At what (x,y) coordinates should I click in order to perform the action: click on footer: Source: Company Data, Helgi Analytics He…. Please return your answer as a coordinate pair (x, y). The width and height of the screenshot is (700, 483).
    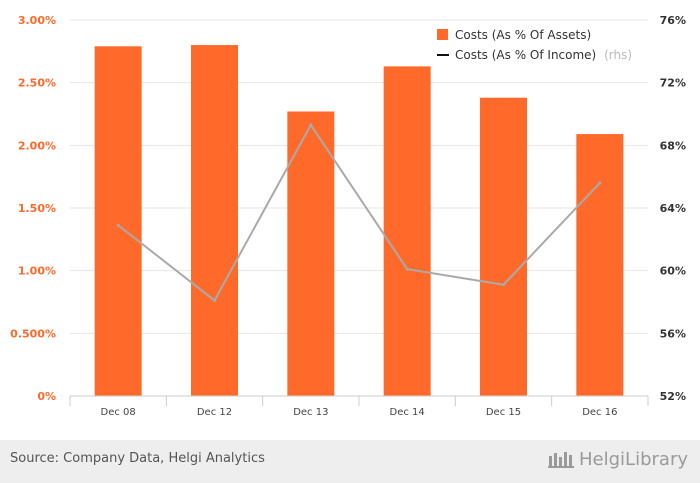
    Looking at the image, I should click on (350, 461).